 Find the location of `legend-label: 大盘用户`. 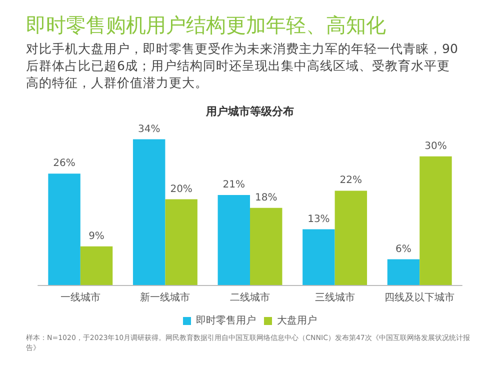

legend-label: 大盘用户 is located at coordinates (297, 320).